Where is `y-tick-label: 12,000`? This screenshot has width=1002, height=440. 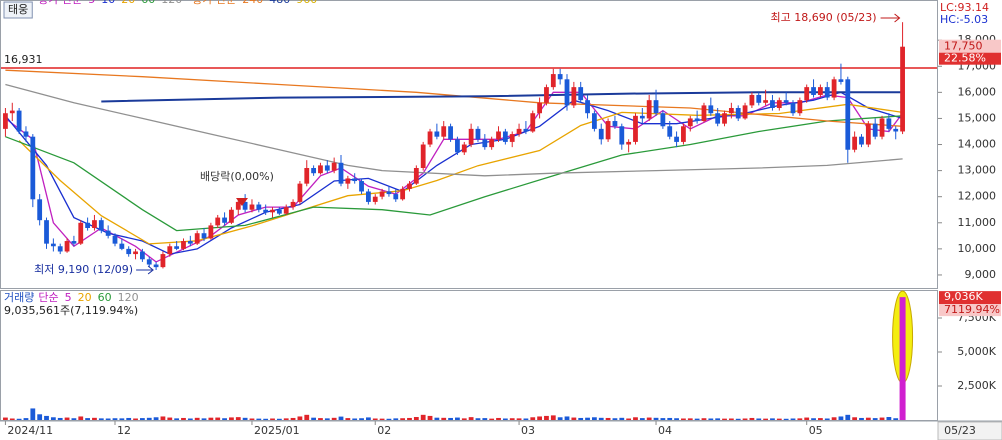 y-tick-label: 12,000 is located at coordinates (977, 196).